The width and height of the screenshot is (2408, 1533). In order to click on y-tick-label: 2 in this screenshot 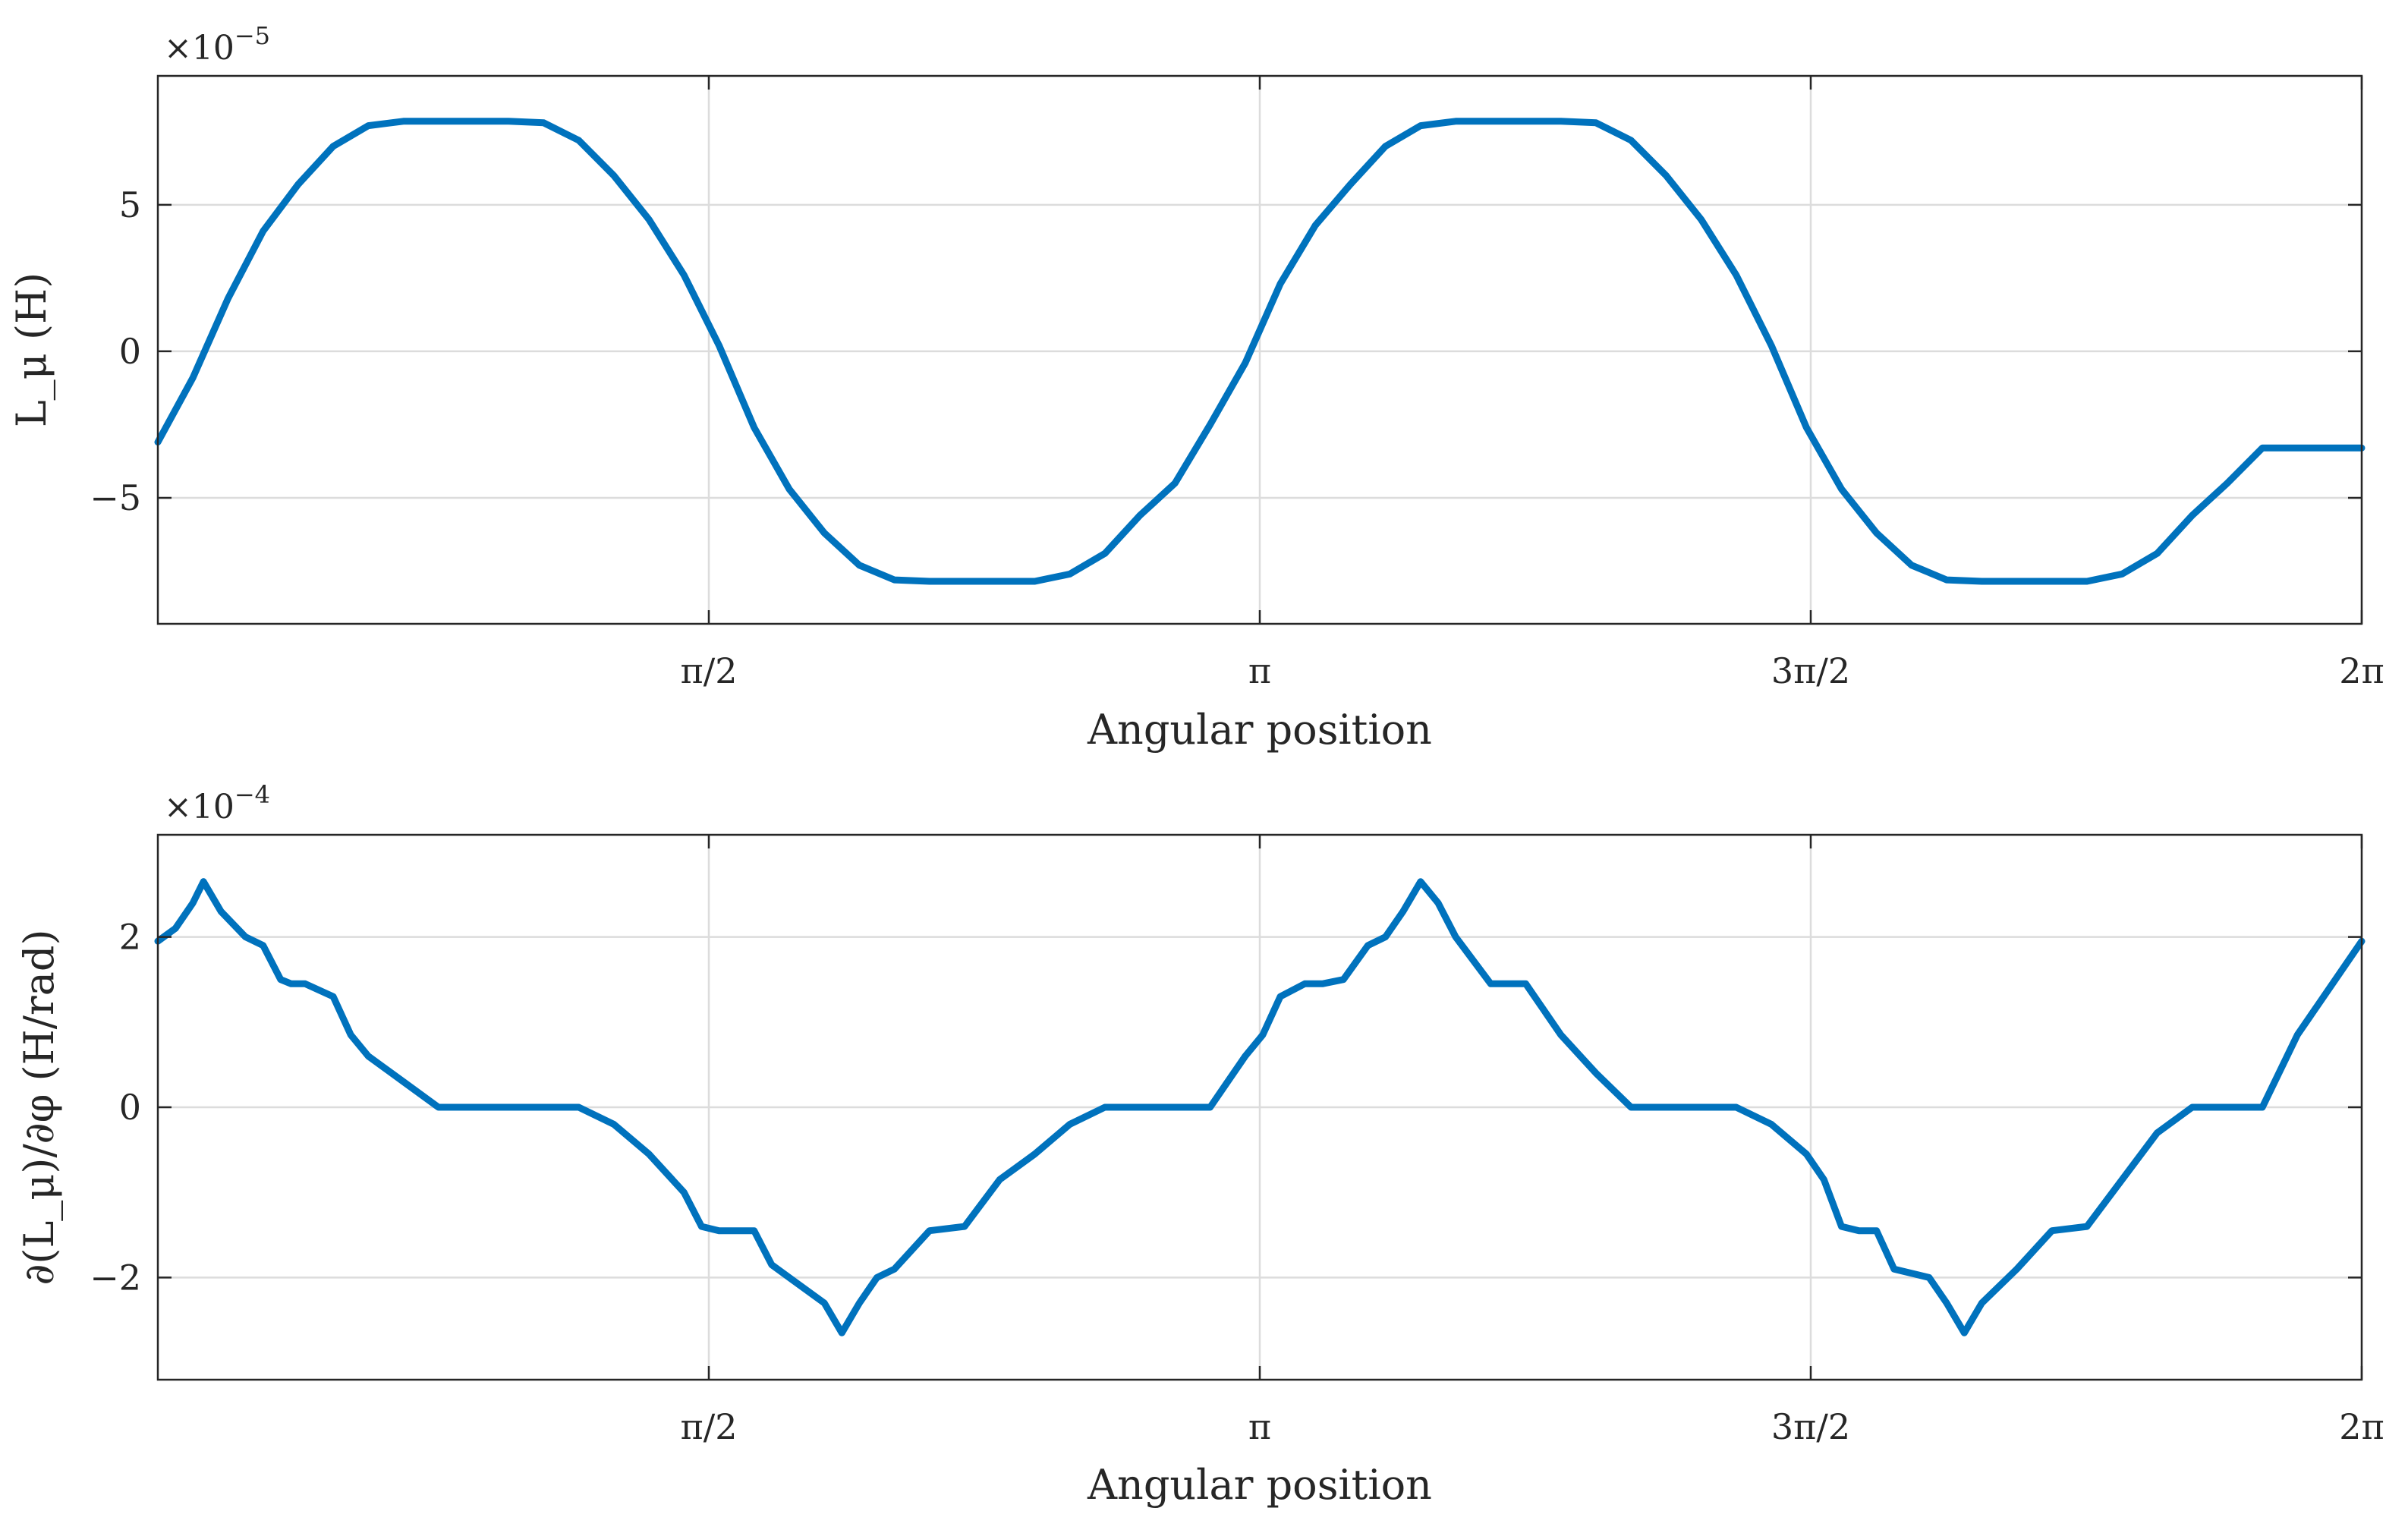, I will do `click(130, 937)`.